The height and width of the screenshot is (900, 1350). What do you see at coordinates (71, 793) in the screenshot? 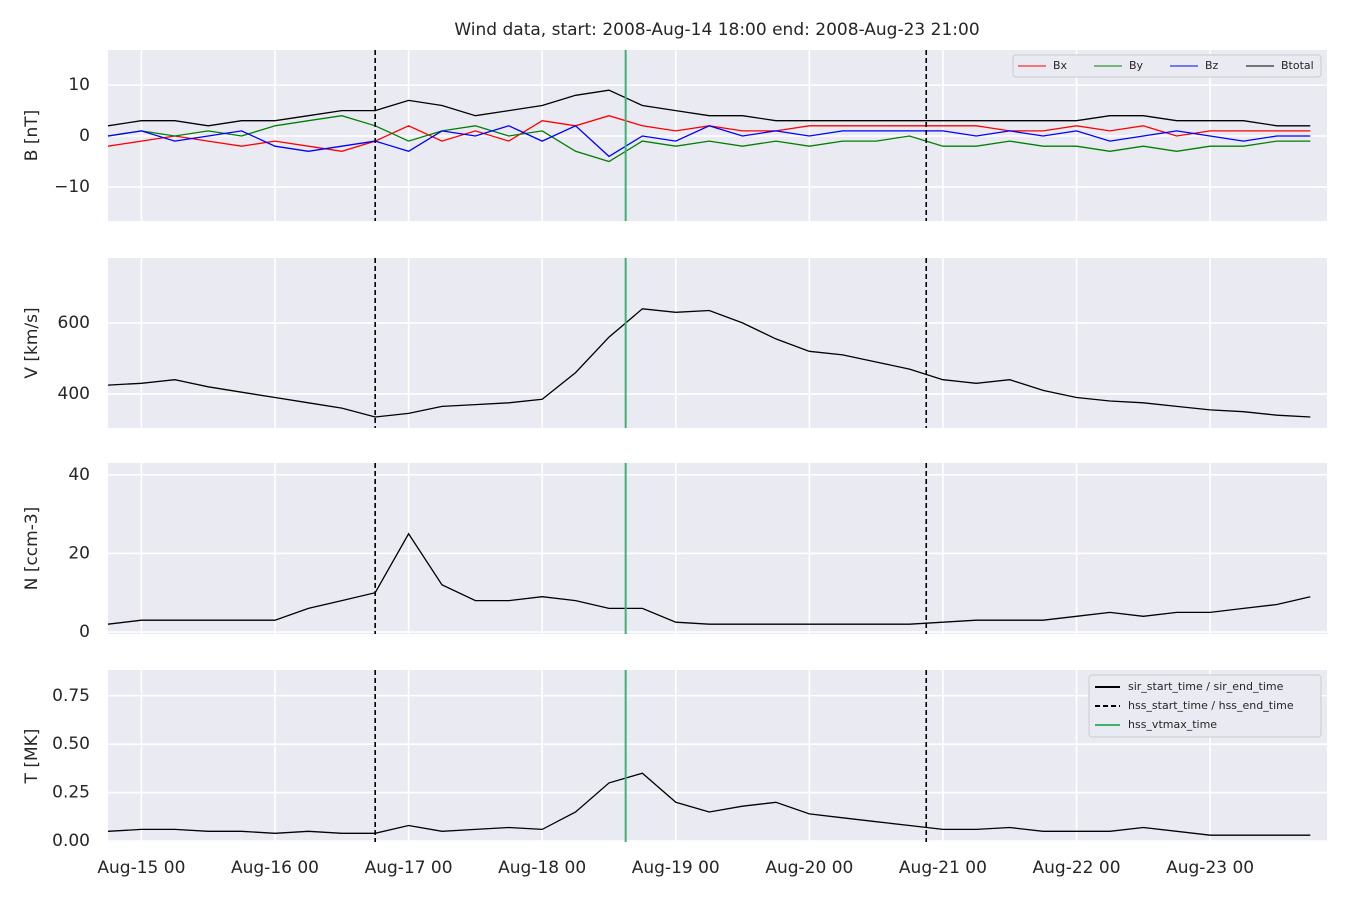
I see `y-tick-label: 0.25` at bounding box center [71, 793].